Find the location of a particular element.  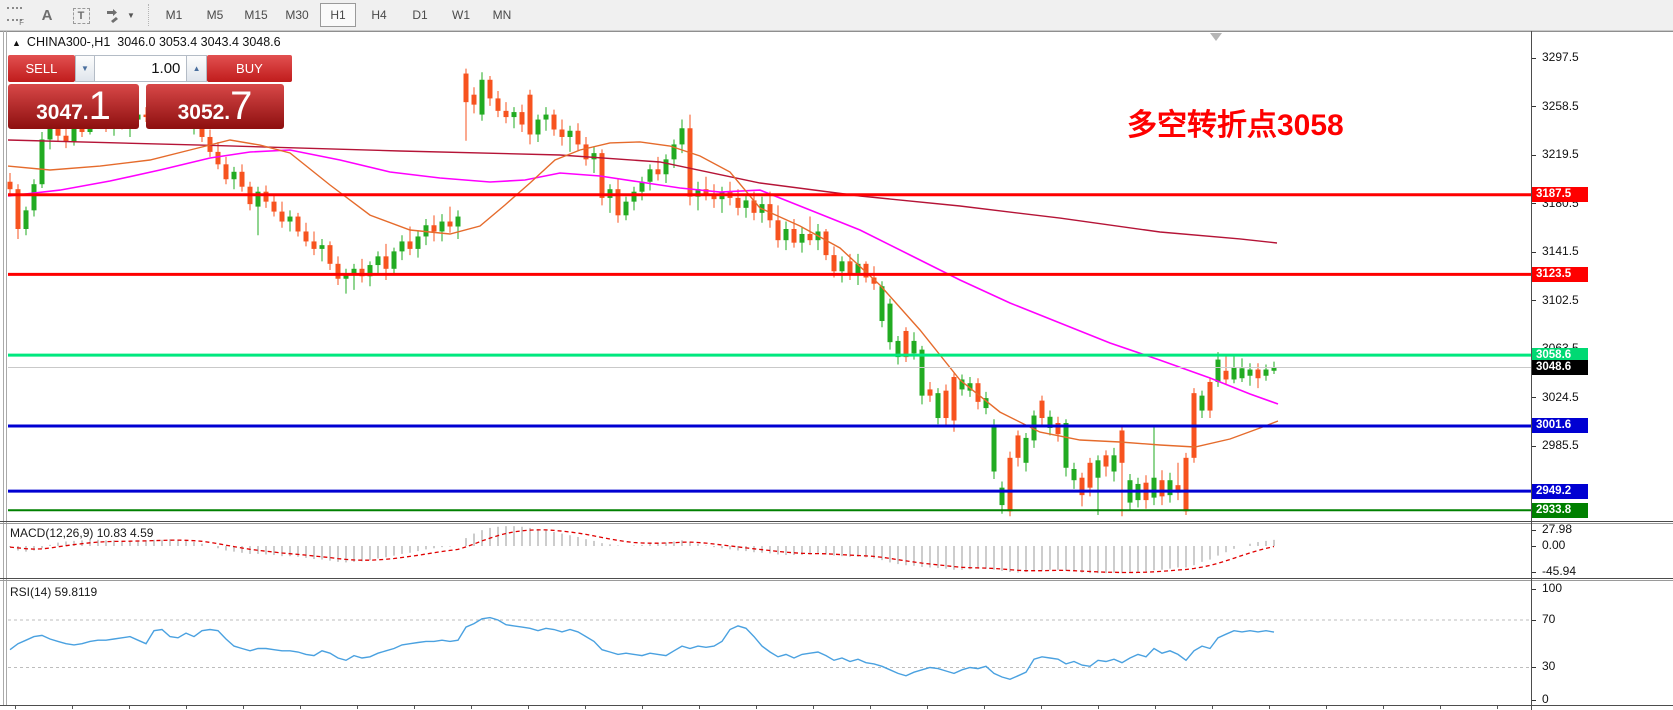

timeframe-button-m1: M1 is located at coordinates (174, 15).